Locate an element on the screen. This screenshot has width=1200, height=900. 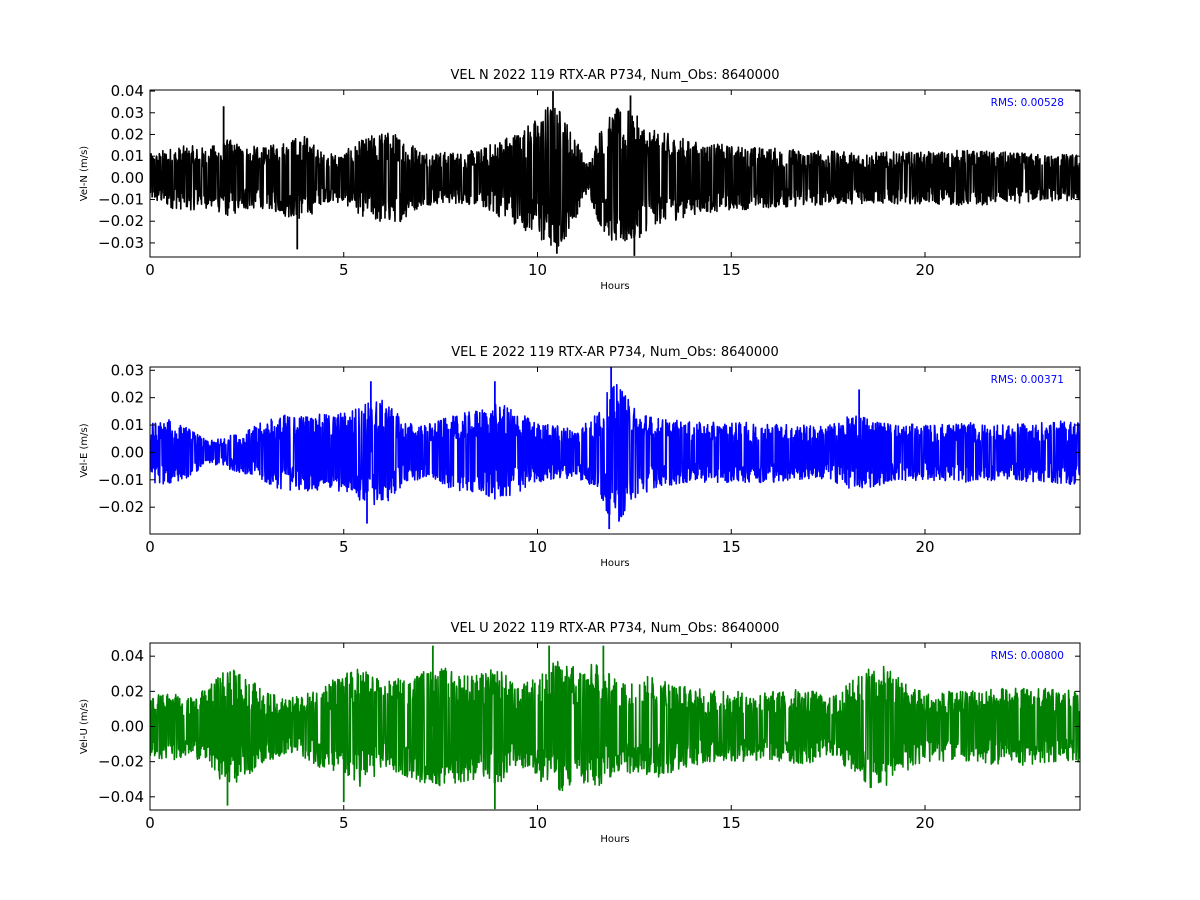
y-axis-label-up: Vel-U (m/s) is located at coordinates (84, 726).